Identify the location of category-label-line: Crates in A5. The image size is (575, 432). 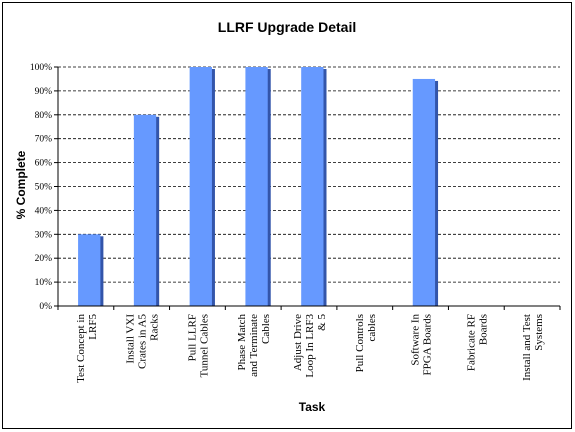
(143, 341).